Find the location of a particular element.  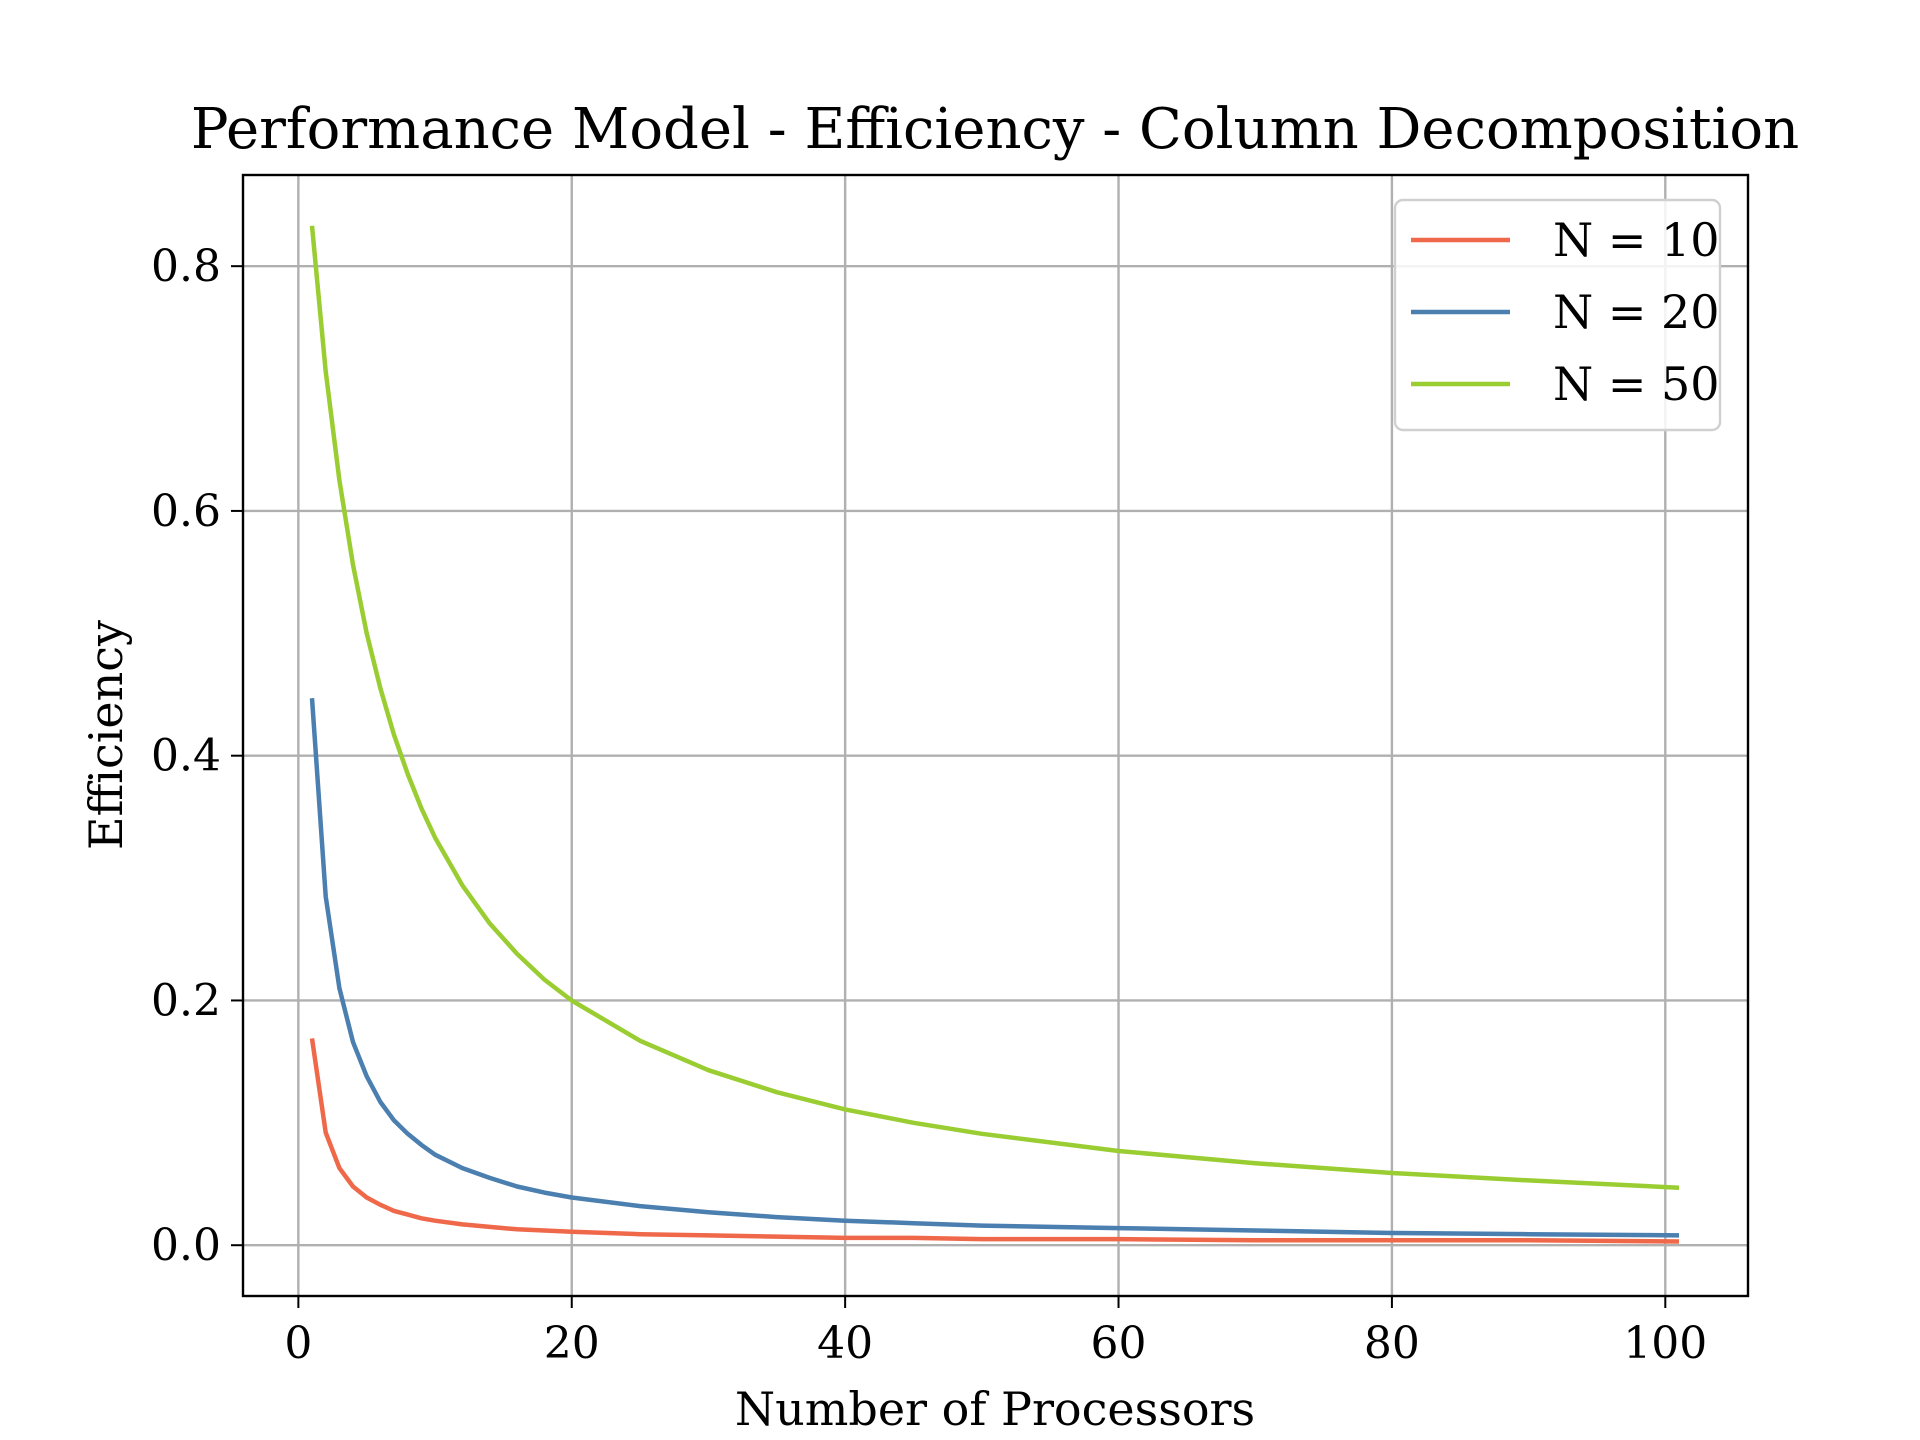

y-axis: 0.0 0.2 0.4 0.6 0.8 is located at coordinates (197, 756).